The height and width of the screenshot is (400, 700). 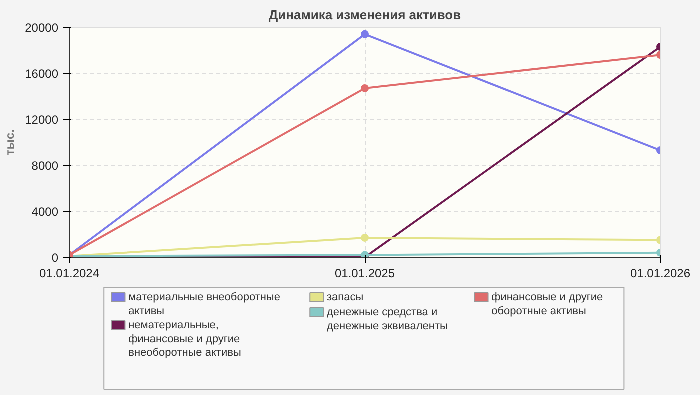 What do you see at coordinates (185, 340) in the screenshot?
I see `legend-label: нематериальные, финансовые и другие внеоборотные активы` at bounding box center [185, 340].